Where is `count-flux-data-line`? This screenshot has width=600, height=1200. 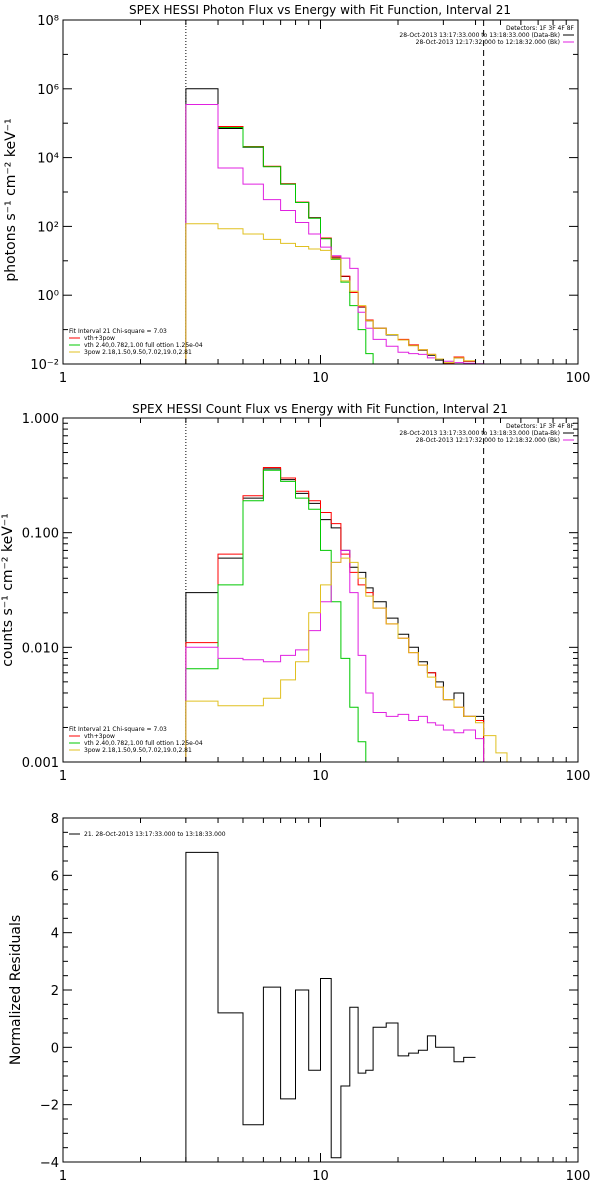 count-flux-data-line is located at coordinates (335, 615).